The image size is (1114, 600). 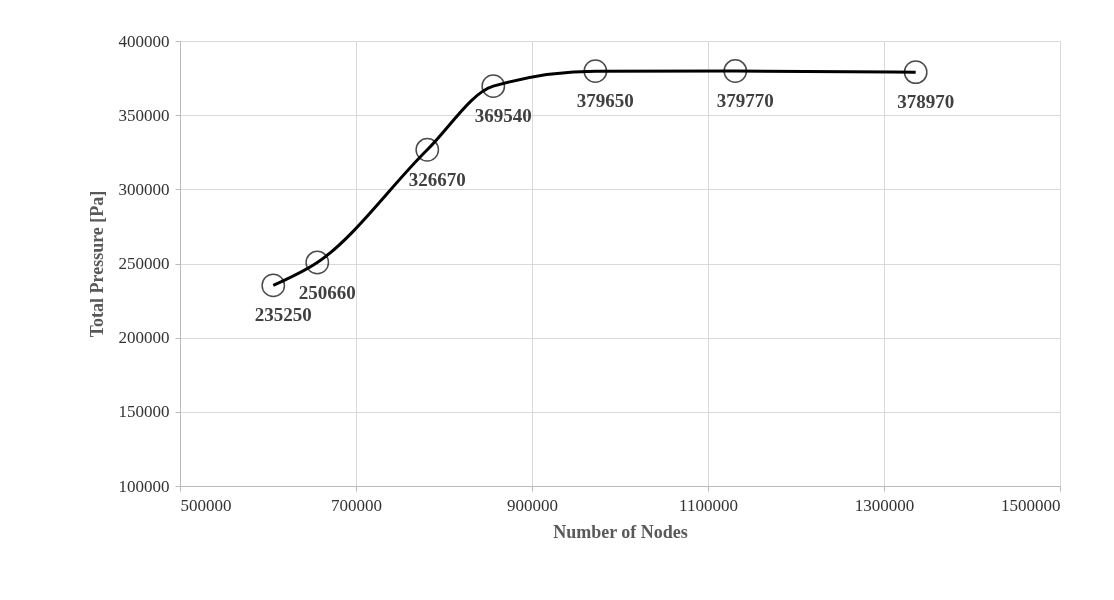 What do you see at coordinates (144, 189) in the screenshot?
I see `y-tick-label: 300000` at bounding box center [144, 189].